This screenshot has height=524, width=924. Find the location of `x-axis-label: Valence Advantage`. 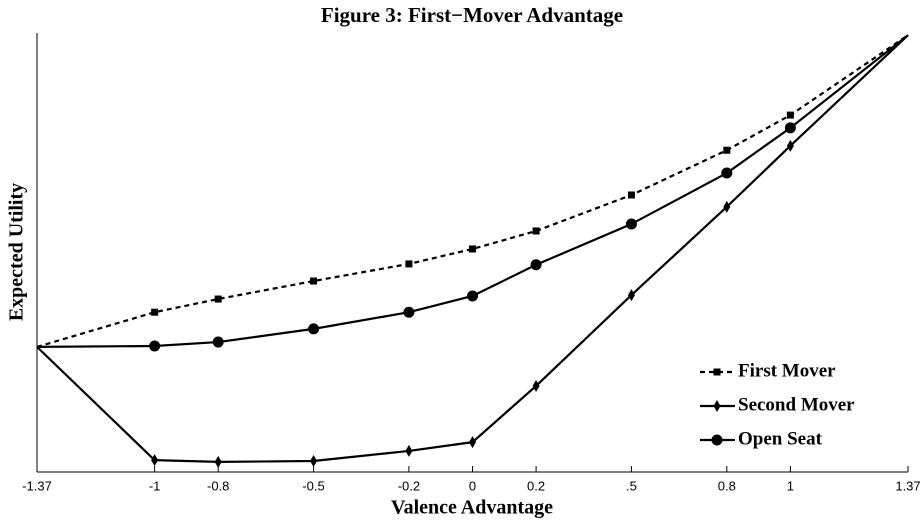

x-axis-label: Valence Advantage is located at coordinates (472, 508).